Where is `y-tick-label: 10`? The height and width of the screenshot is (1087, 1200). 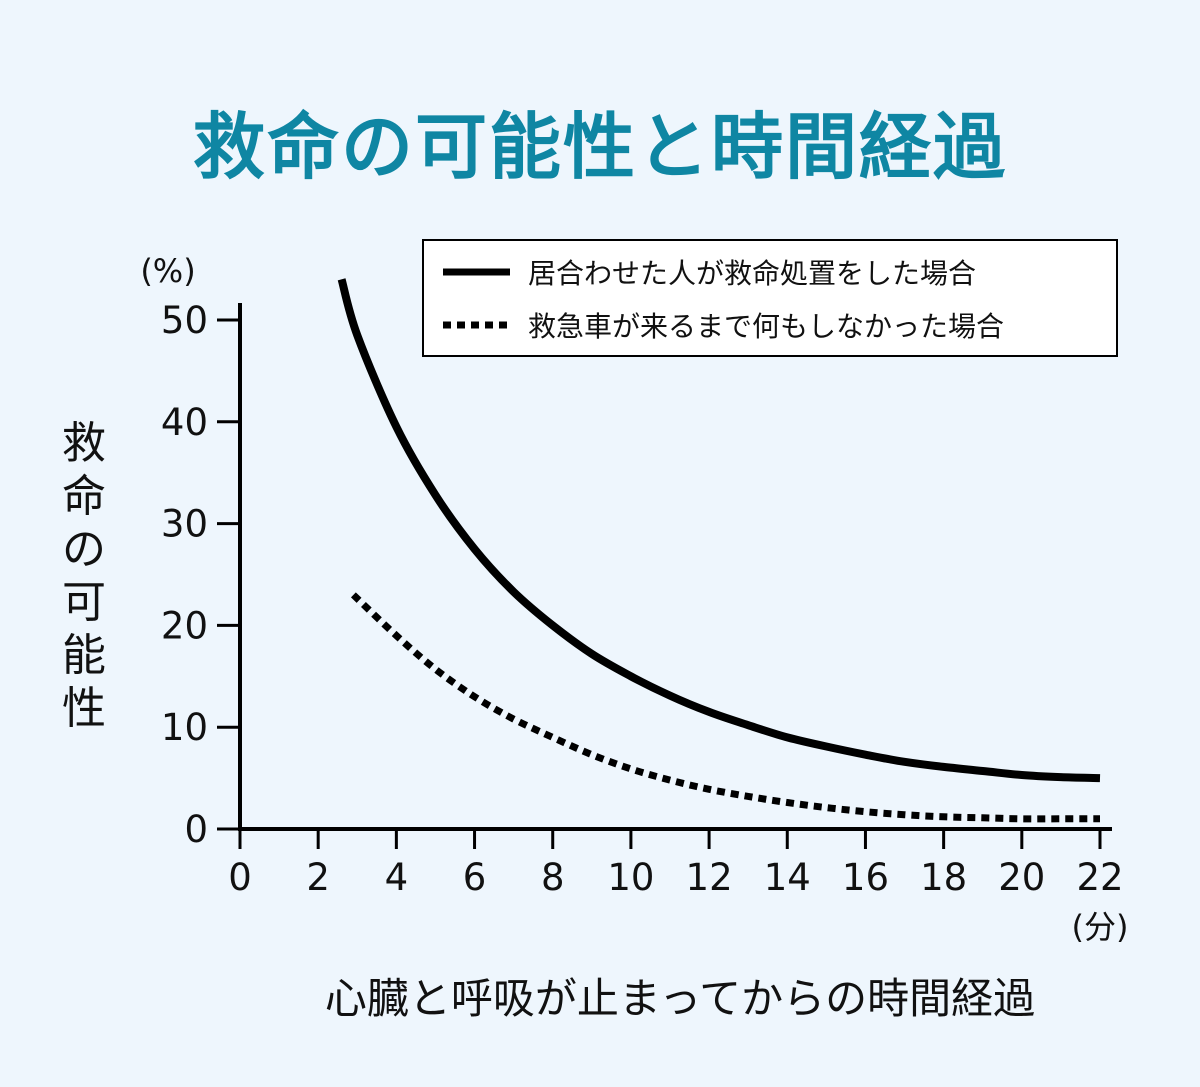
y-tick-label: 10 is located at coordinates (184, 727).